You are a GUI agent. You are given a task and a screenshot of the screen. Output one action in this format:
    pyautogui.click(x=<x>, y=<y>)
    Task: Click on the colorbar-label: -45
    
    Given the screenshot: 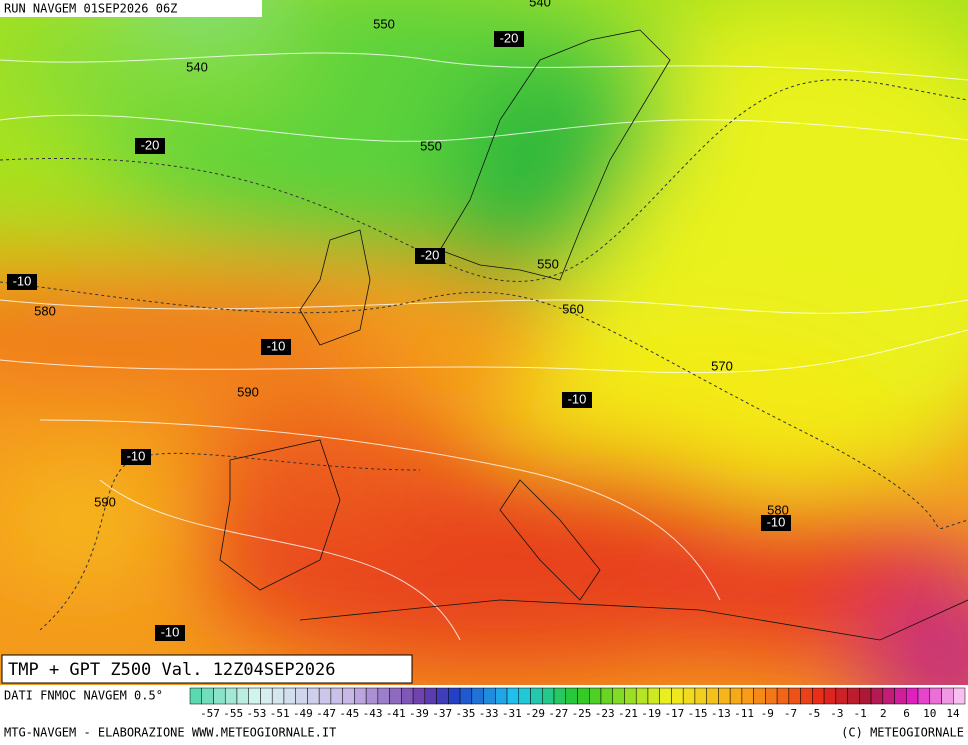 What is the action you would take?
    pyautogui.click(x=349, y=713)
    